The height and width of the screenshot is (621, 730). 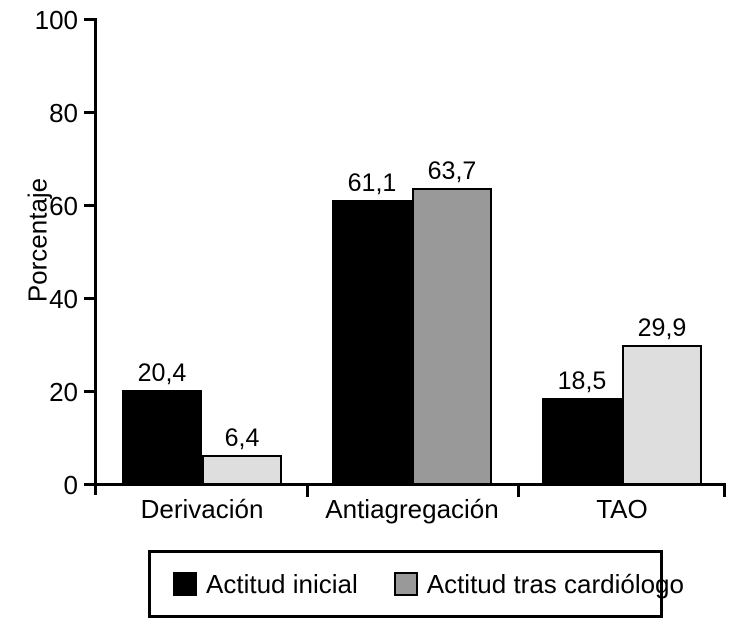 What do you see at coordinates (452, 171) in the screenshot?
I see `bar-value-label: 63,7` at bounding box center [452, 171].